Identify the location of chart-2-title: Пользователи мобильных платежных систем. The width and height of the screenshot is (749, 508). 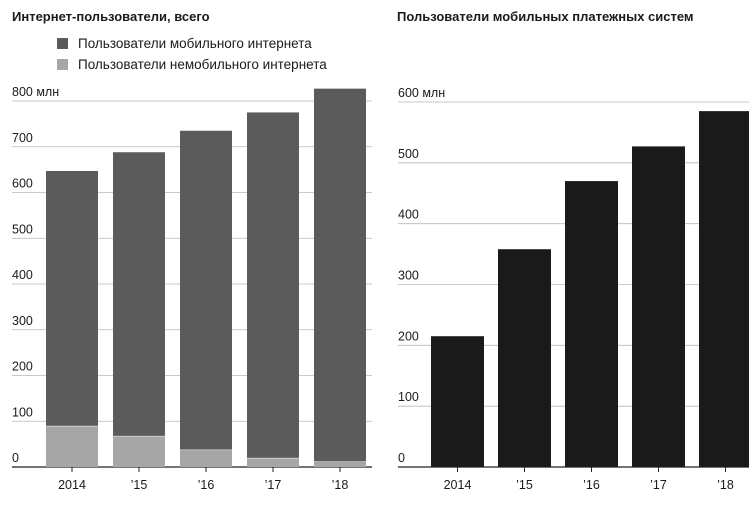
(545, 16).